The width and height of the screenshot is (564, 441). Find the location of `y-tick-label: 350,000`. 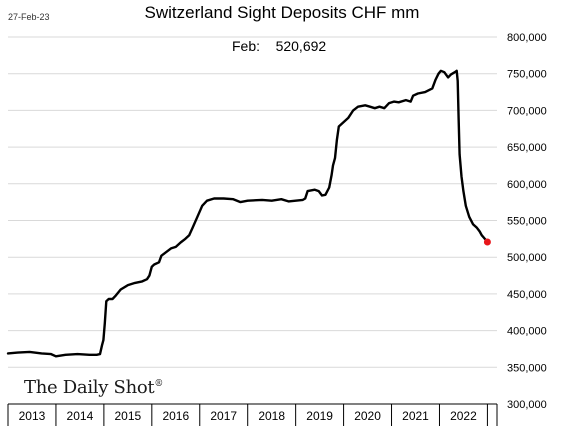

y-tick-label: 350,000 is located at coordinates (527, 368).